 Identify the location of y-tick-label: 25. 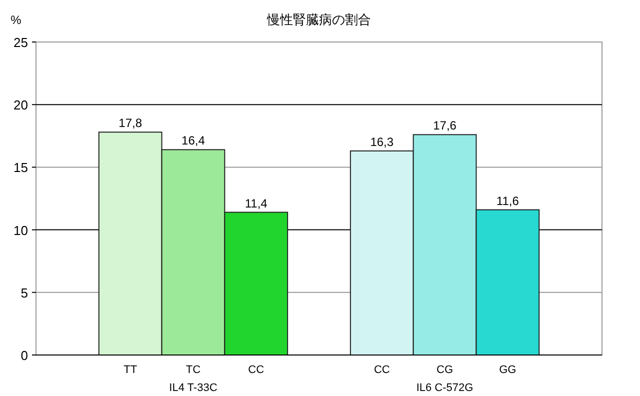
(21, 42).